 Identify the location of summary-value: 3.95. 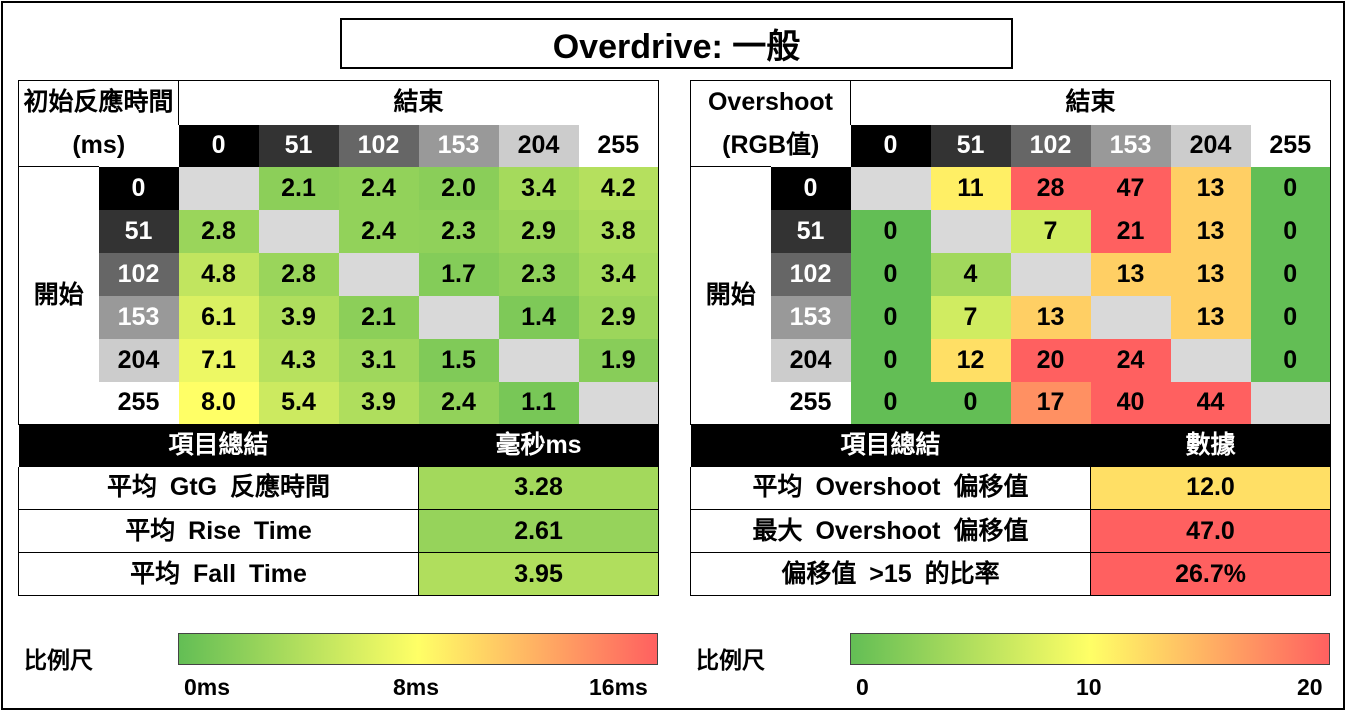
(539, 574).